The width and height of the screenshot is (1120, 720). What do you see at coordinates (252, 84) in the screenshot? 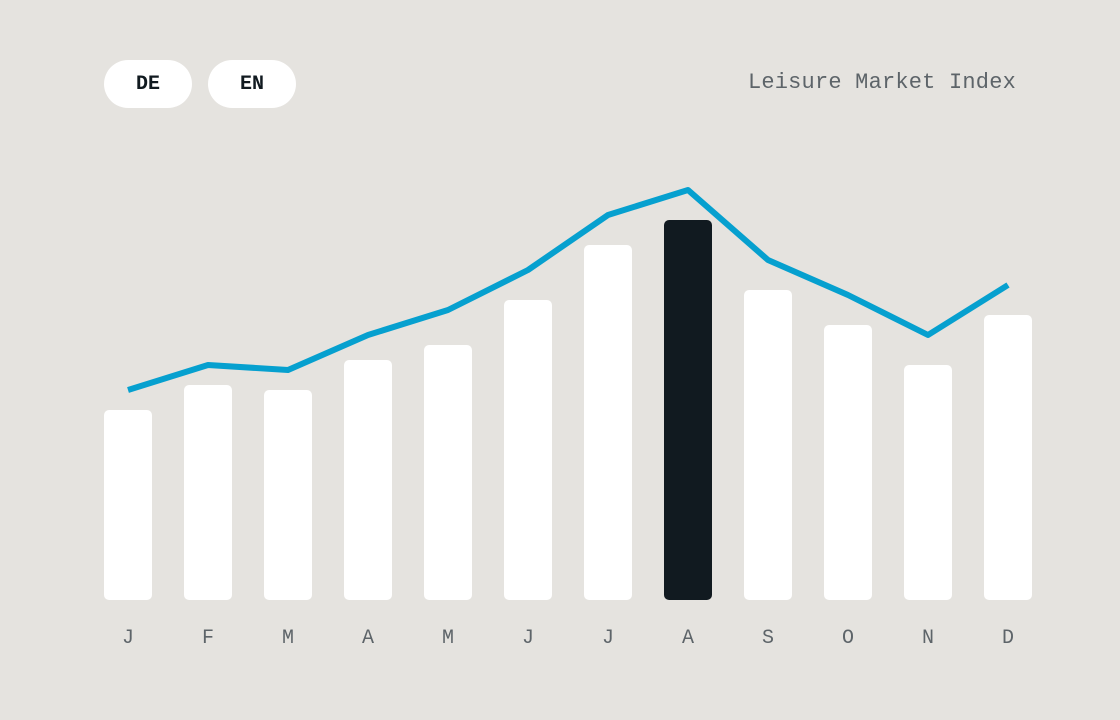
I see `language-en-button: EN` at bounding box center [252, 84].